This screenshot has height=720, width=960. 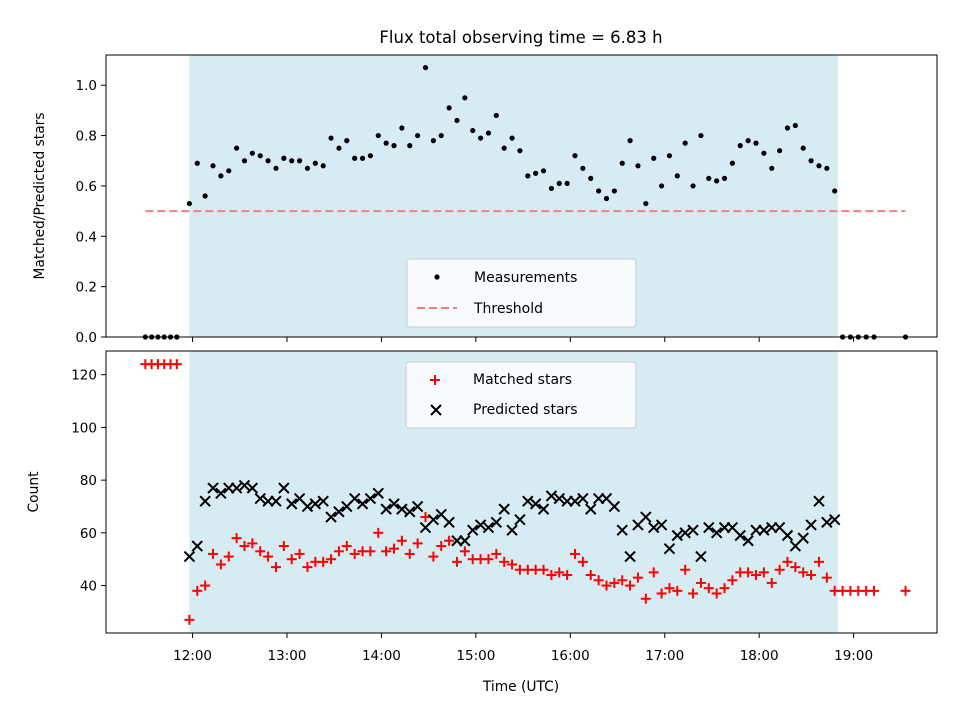 I want to click on bottom-x-ticks: 12:00 13:00 14:00 15:00 16:00 17:00 18:00 19:00, so click(x=523, y=648).